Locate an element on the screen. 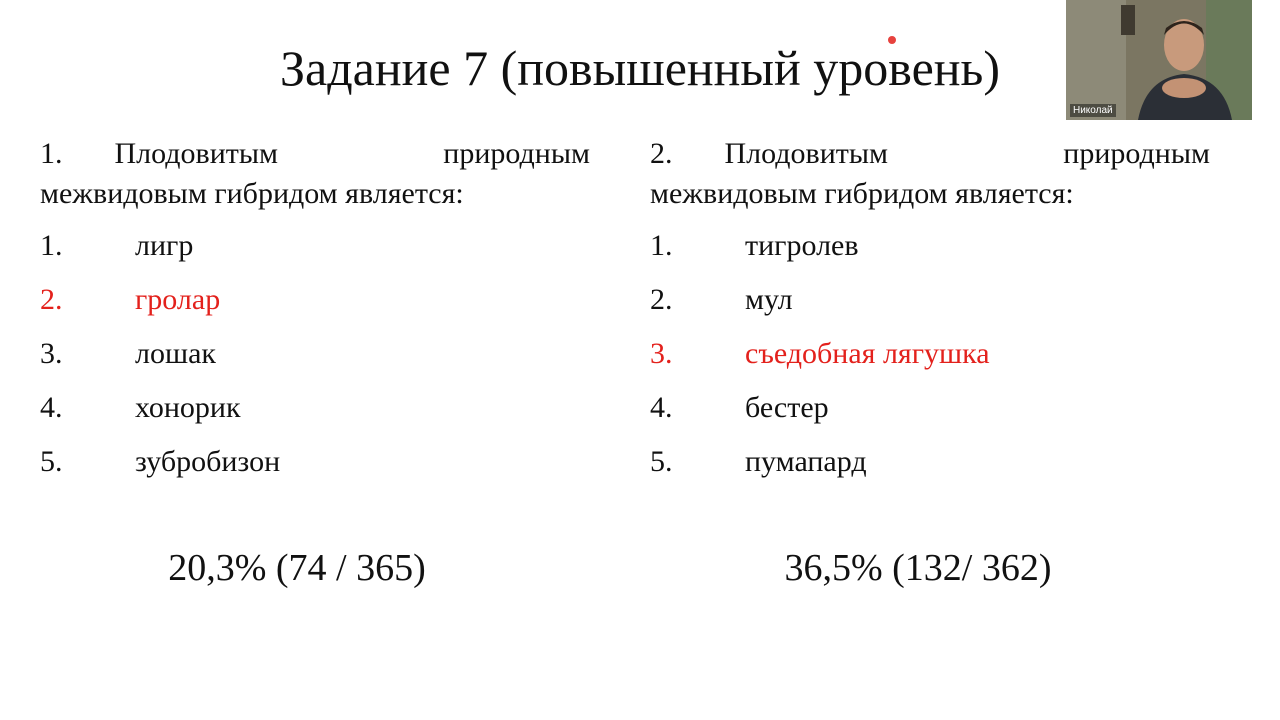  option: 1. тигролев is located at coordinates (930, 253).